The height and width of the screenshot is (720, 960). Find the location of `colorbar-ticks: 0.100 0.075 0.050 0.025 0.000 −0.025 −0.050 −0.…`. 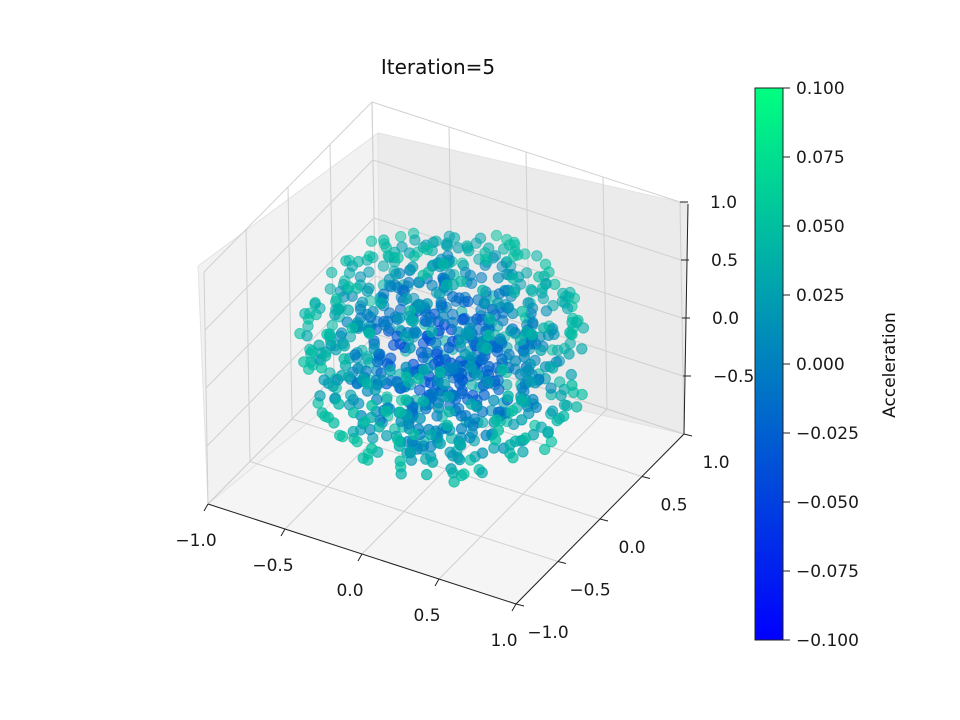

colorbar-ticks: 0.100 0.075 0.050 0.025 0.000 −0.025 −0.050 −0.… is located at coordinates (821, 365).